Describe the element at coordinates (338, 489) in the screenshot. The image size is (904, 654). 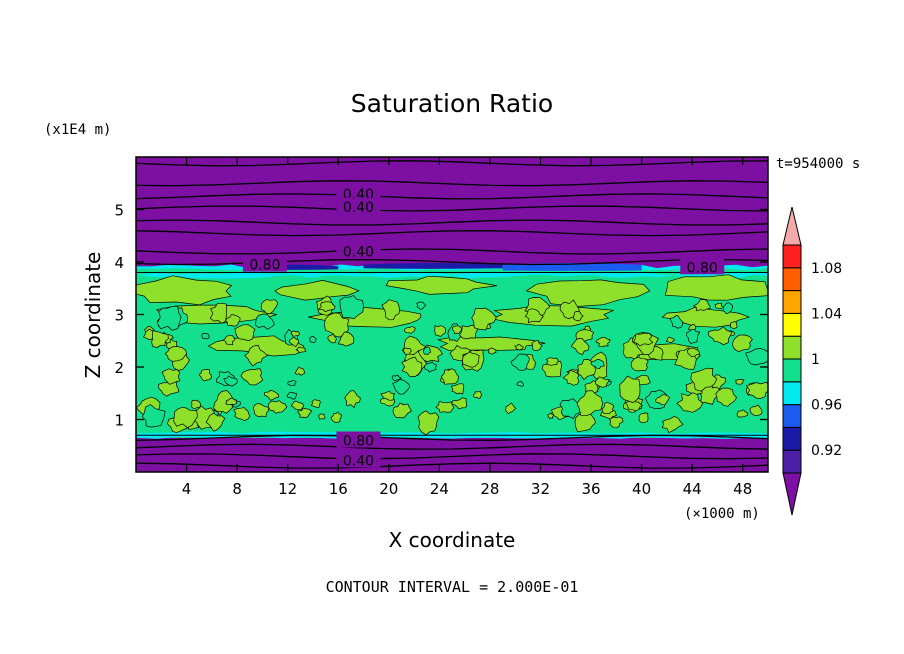
I see `x-tick-label: 16` at that location.